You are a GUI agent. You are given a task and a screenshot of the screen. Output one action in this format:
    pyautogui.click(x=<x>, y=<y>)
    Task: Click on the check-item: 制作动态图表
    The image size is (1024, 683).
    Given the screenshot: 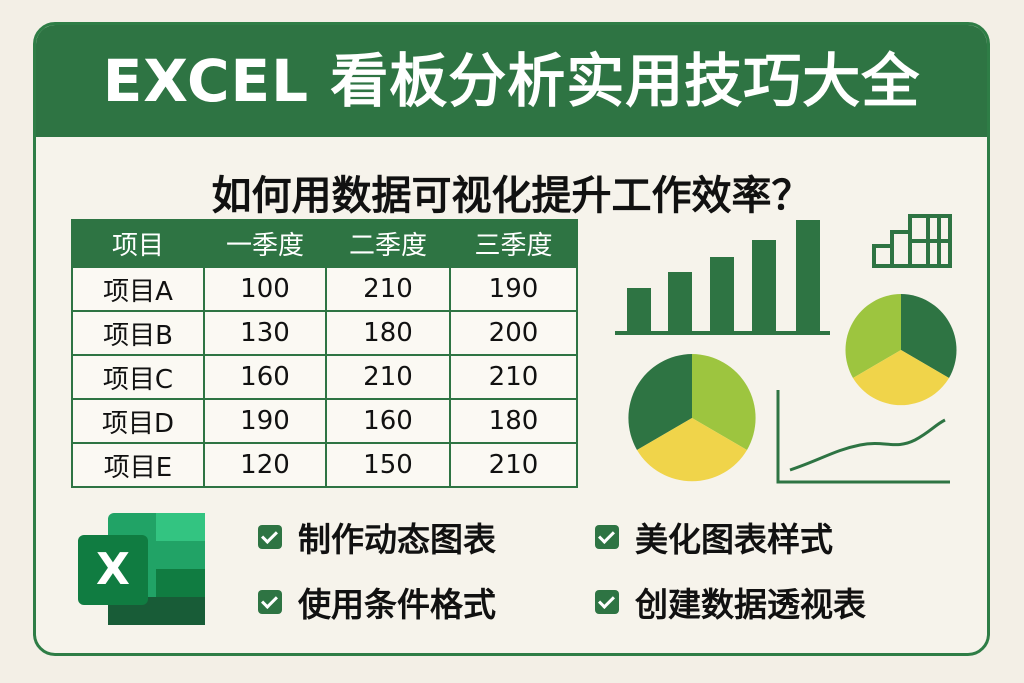 What is the action you would take?
    pyautogui.click(x=377, y=537)
    